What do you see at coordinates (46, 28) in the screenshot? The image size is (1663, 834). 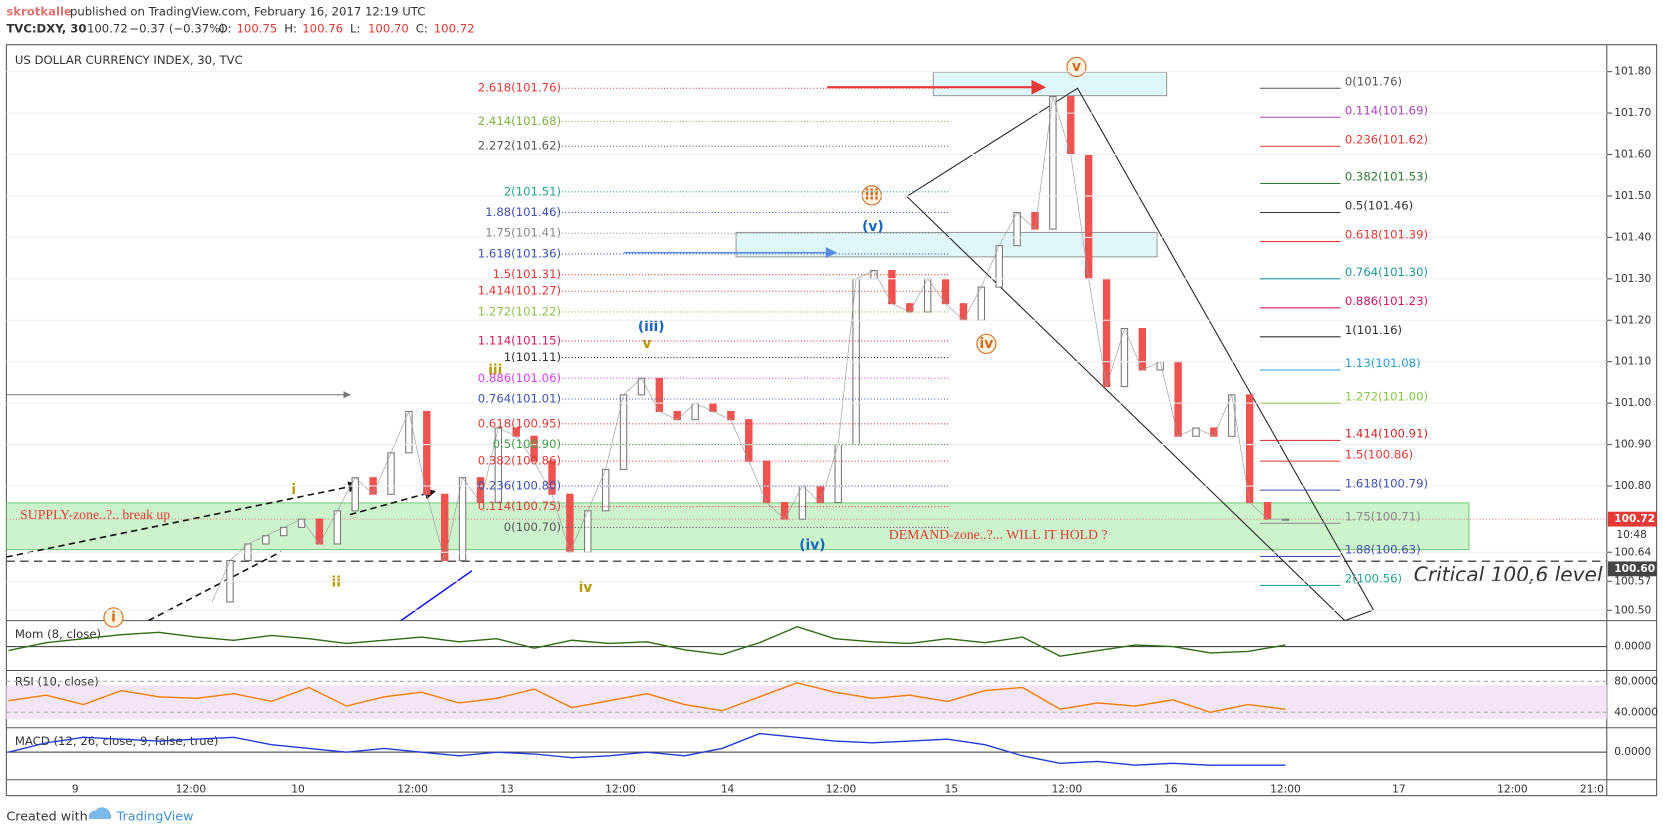 I see `symbol: TVC:DXY, 30` at bounding box center [46, 28].